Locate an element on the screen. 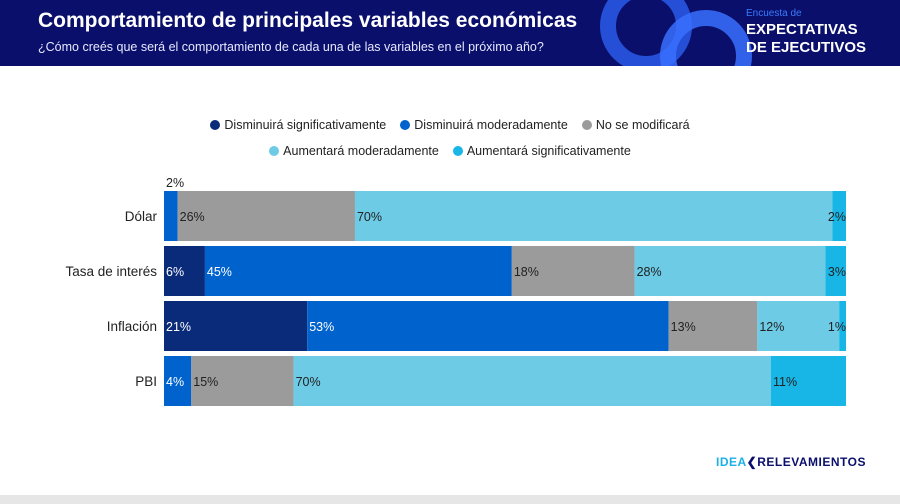 The image size is (900, 504). category-label: Tasa de interés is located at coordinates (111, 271).